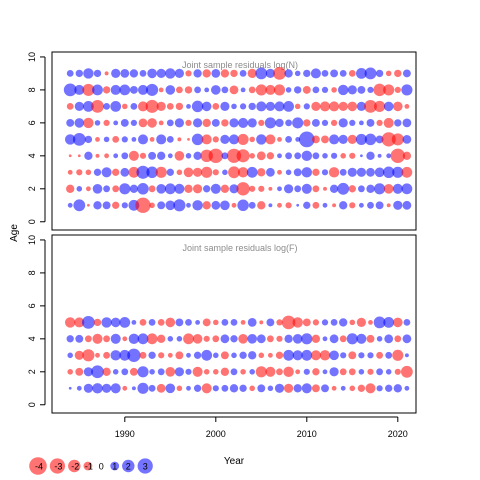  Describe the element at coordinates (143, 388) in the screenshot. I see `bottom-bubble-age1-1992` at that location.